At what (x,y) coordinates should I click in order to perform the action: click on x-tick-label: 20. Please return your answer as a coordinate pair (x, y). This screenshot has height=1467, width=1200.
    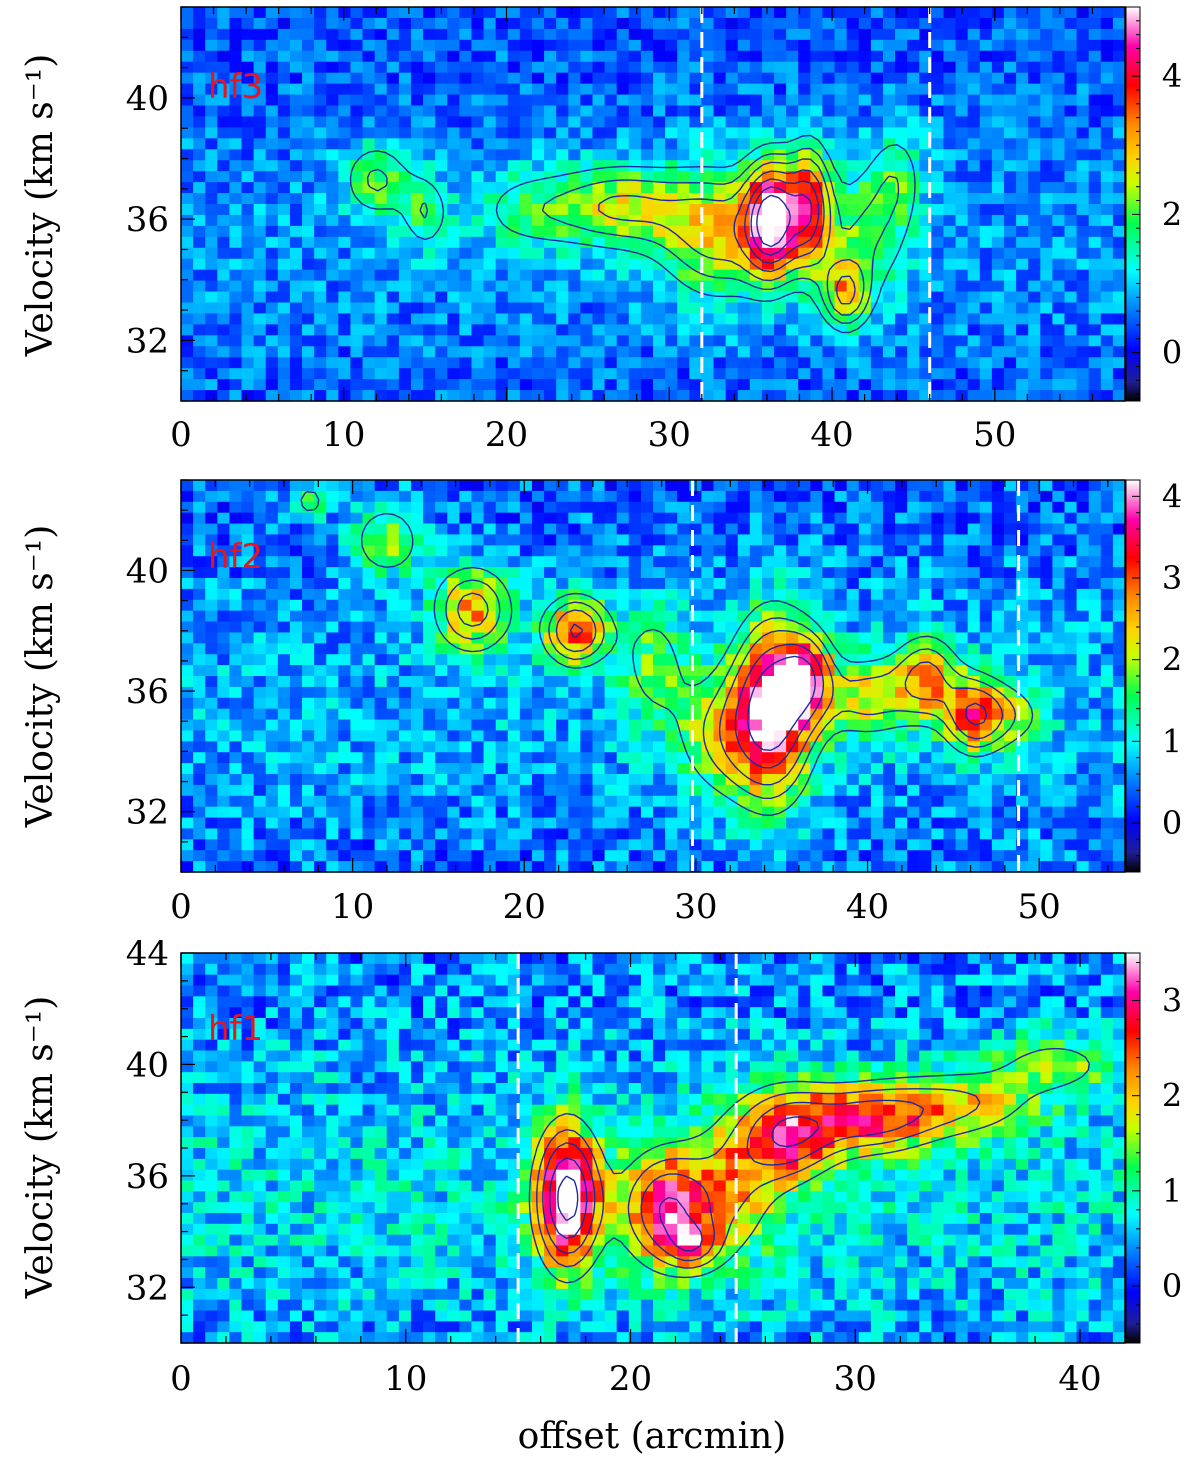
    Looking at the image, I should click on (506, 435).